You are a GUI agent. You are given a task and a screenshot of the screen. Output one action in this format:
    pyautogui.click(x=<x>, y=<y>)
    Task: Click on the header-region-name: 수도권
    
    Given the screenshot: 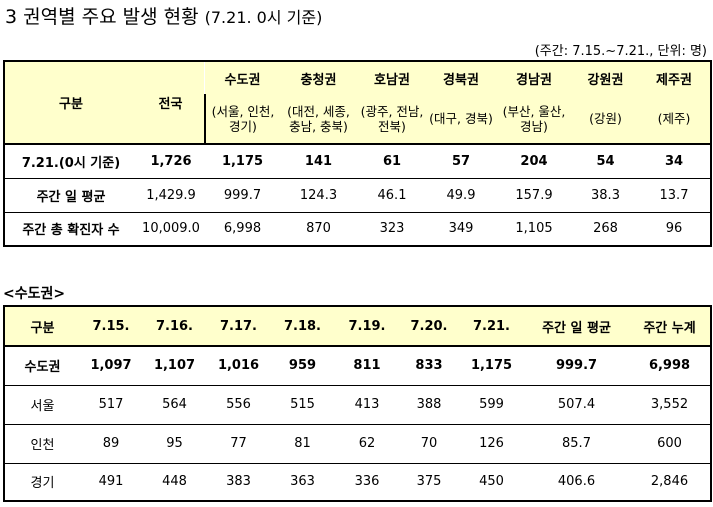 What is the action you would take?
    pyautogui.click(x=242, y=77)
    